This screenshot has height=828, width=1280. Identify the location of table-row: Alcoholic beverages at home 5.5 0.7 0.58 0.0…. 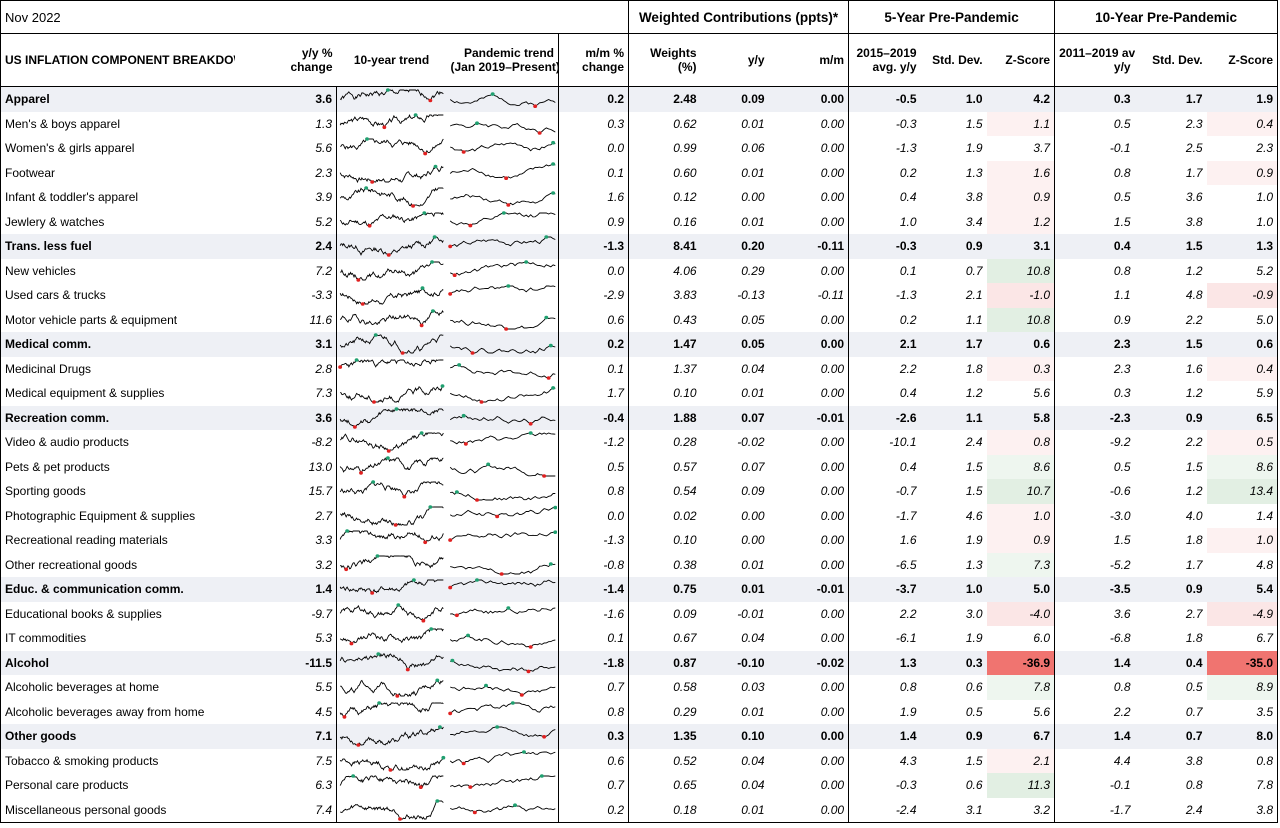
(639, 687).